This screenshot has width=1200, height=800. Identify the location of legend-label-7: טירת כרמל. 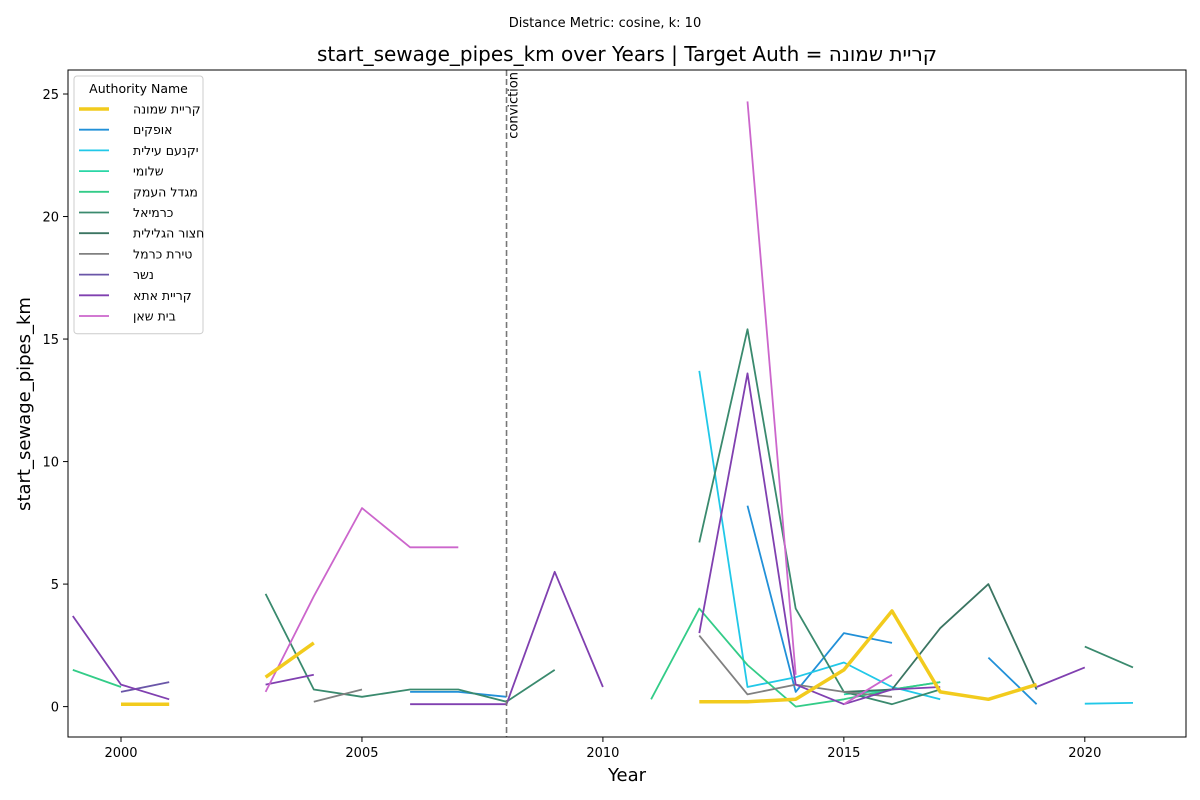
(162, 253).